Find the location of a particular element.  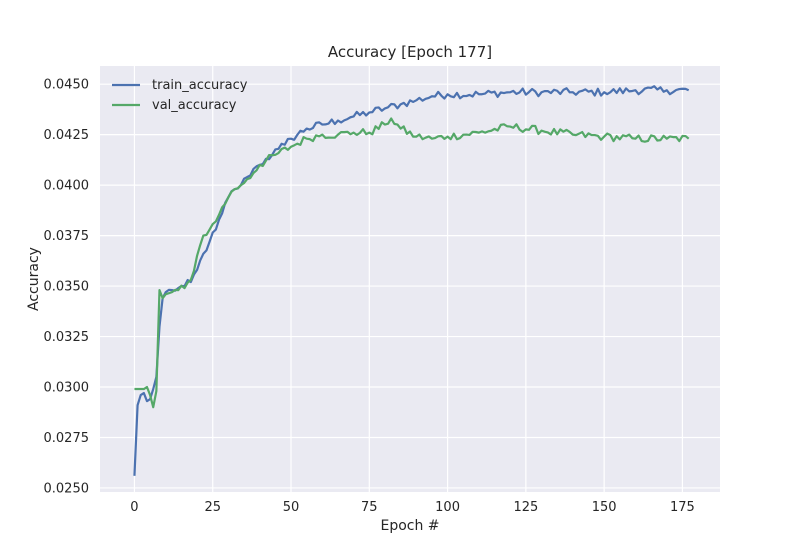

x-tick-label: 75 is located at coordinates (369, 507).